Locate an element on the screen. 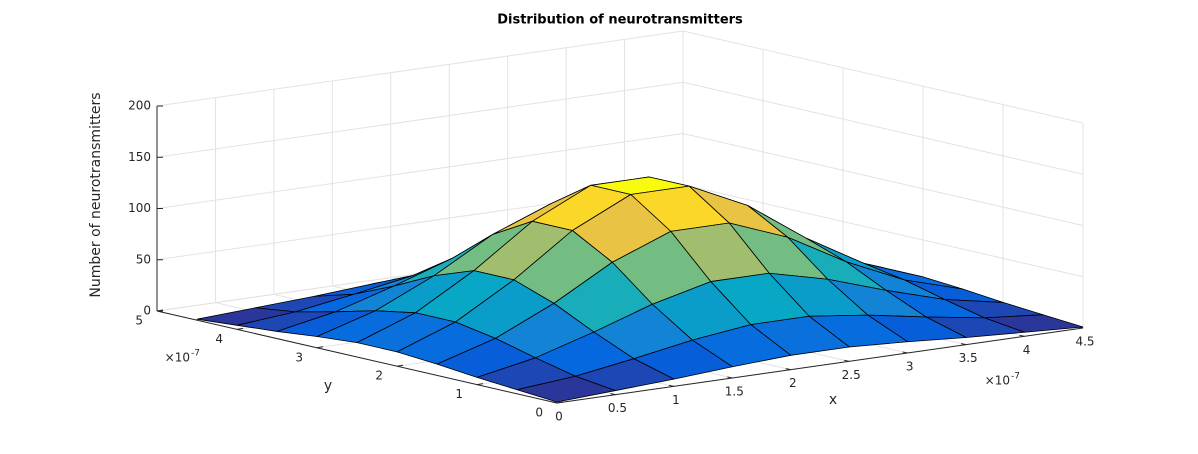  x-tick-label: 3.5 is located at coordinates (968, 358).